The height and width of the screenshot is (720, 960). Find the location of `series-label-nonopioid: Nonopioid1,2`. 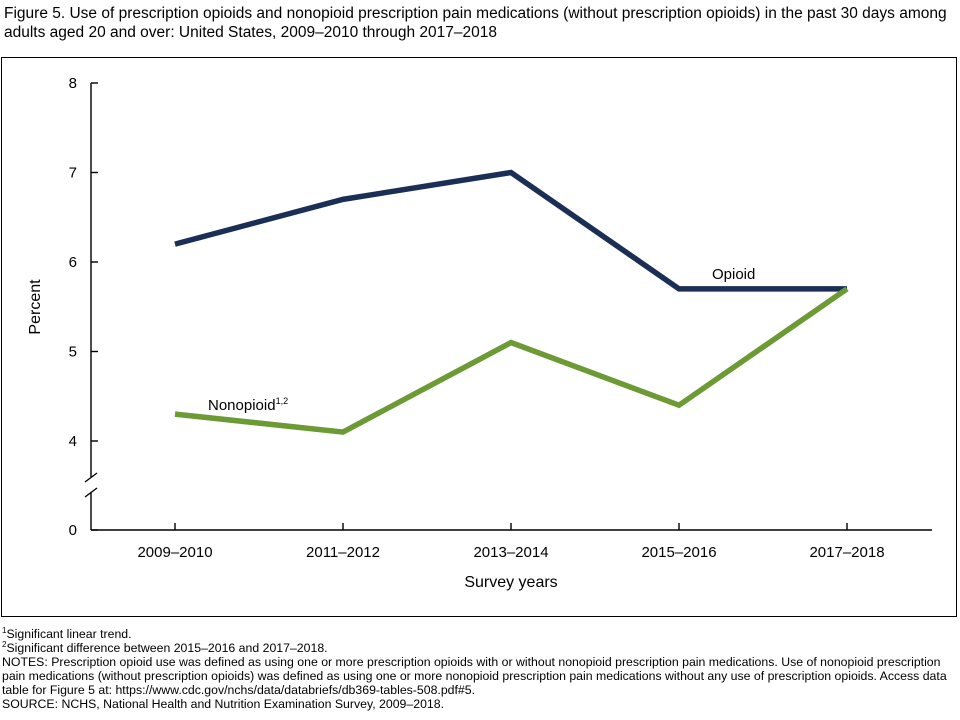

series-label-nonopioid: Nonopioid1,2 is located at coordinates (248, 405).